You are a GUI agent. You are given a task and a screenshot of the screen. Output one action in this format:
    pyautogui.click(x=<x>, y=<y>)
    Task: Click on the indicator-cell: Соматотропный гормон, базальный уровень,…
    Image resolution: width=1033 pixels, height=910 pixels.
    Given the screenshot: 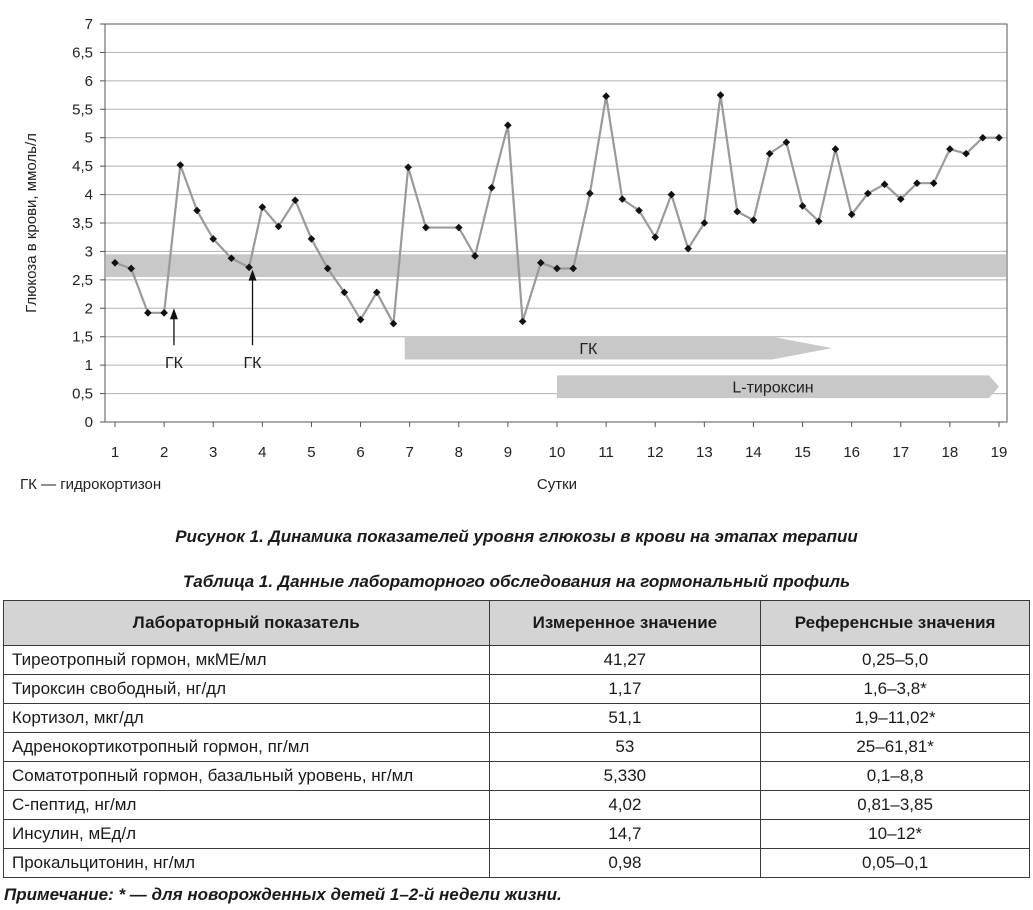 What is the action you would take?
    pyautogui.click(x=246, y=776)
    